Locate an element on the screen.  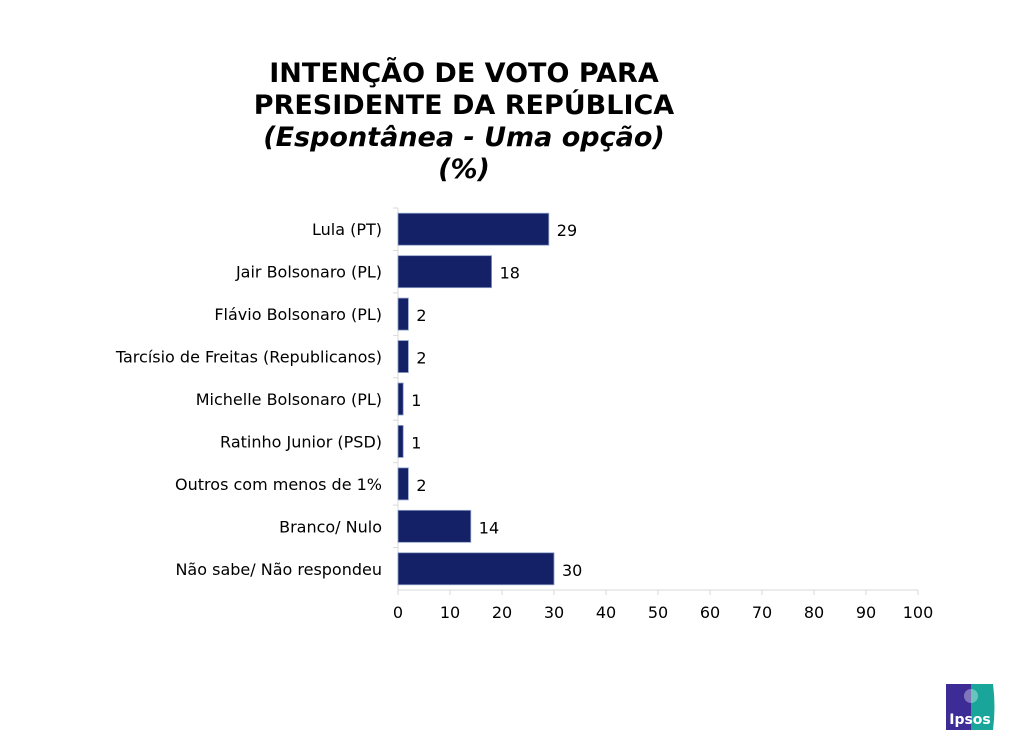
chart-subtitle: (Espontânea - Uma opção) is located at coordinates (464, 137).